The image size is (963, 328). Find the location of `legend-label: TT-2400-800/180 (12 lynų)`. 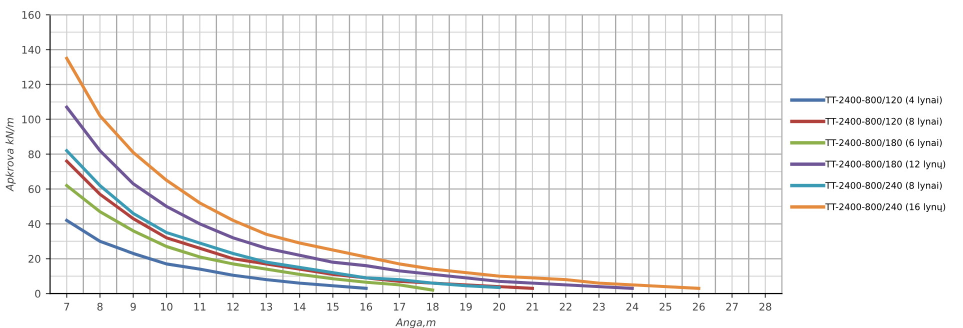

legend-label: TT-2400-800/180 (12 lynų) is located at coordinates (885, 165).